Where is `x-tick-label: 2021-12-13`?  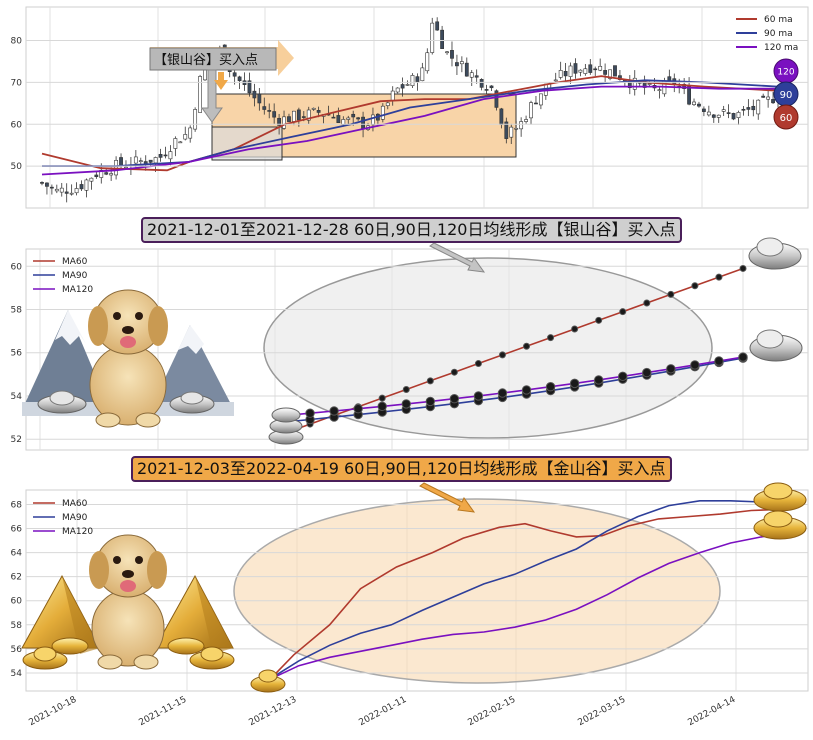
x-tick-label: 2021-12-13 is located at coordinates (273, 711).